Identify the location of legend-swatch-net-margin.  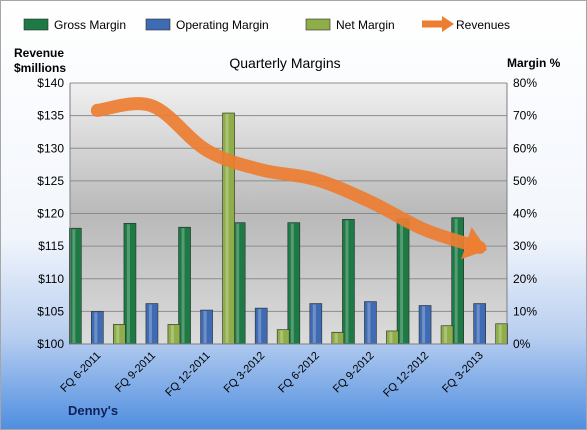
(318, 24).